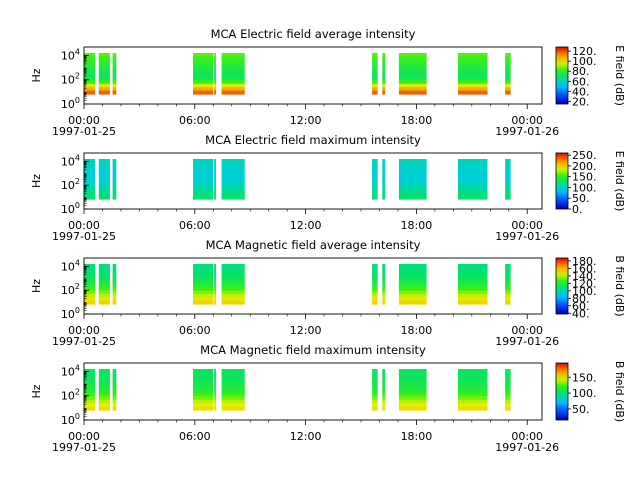  Describe the element at coordinates (584, 177) in the screenshot. I see `colorbar-tick-label: 150.` at that location.